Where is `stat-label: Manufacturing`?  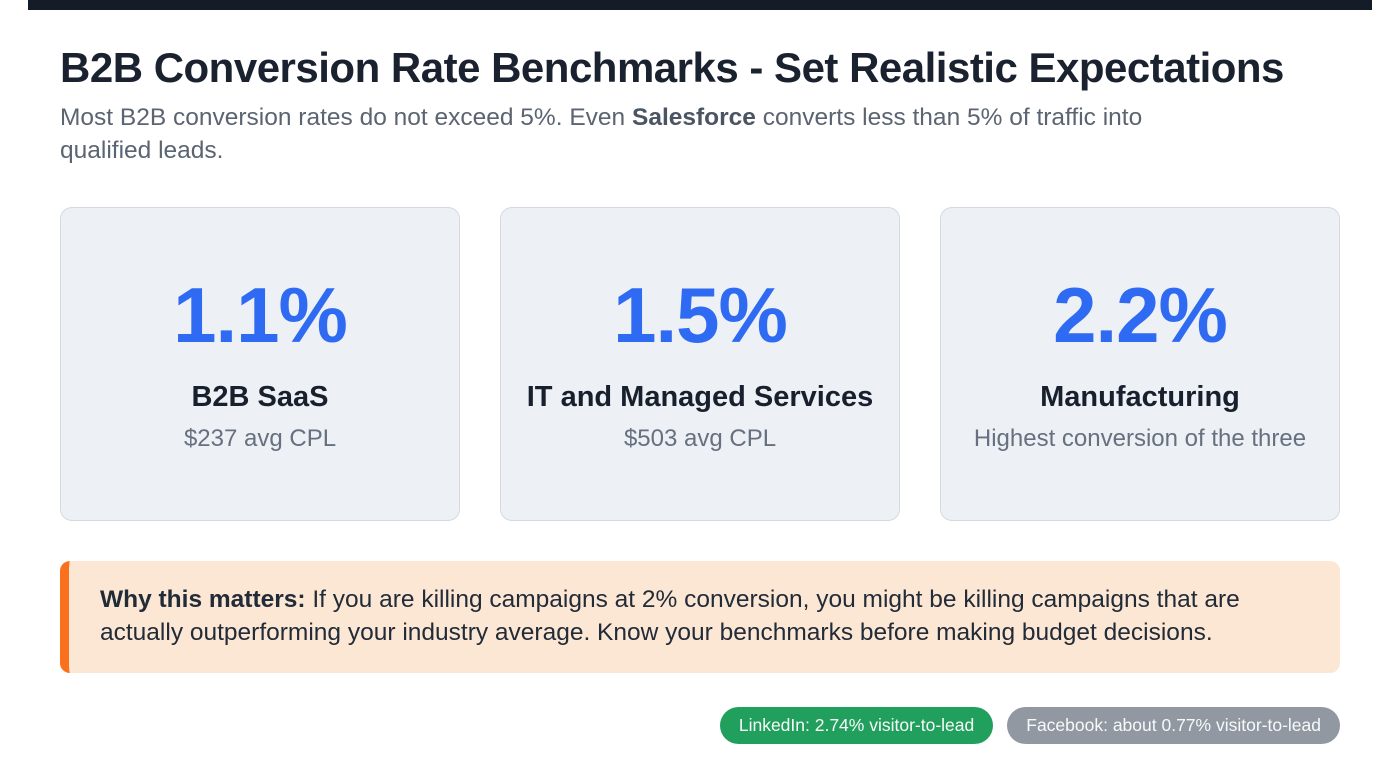 stat-label: Manufacturing is located at coordinates (1140, 397).